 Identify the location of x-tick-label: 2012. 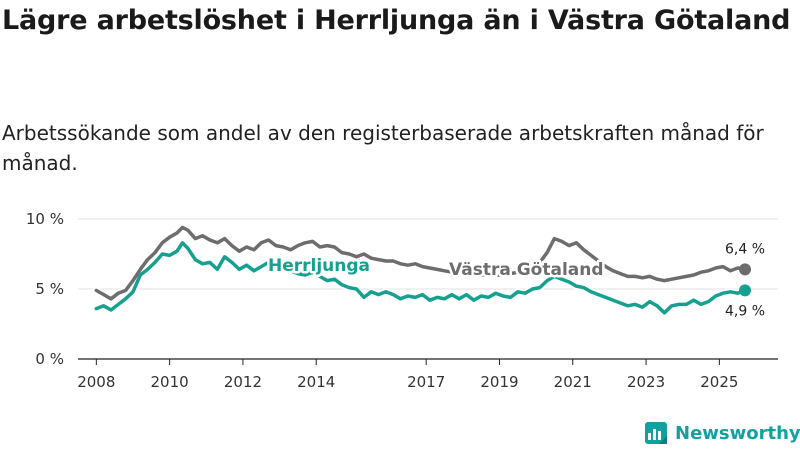
(243, 382).